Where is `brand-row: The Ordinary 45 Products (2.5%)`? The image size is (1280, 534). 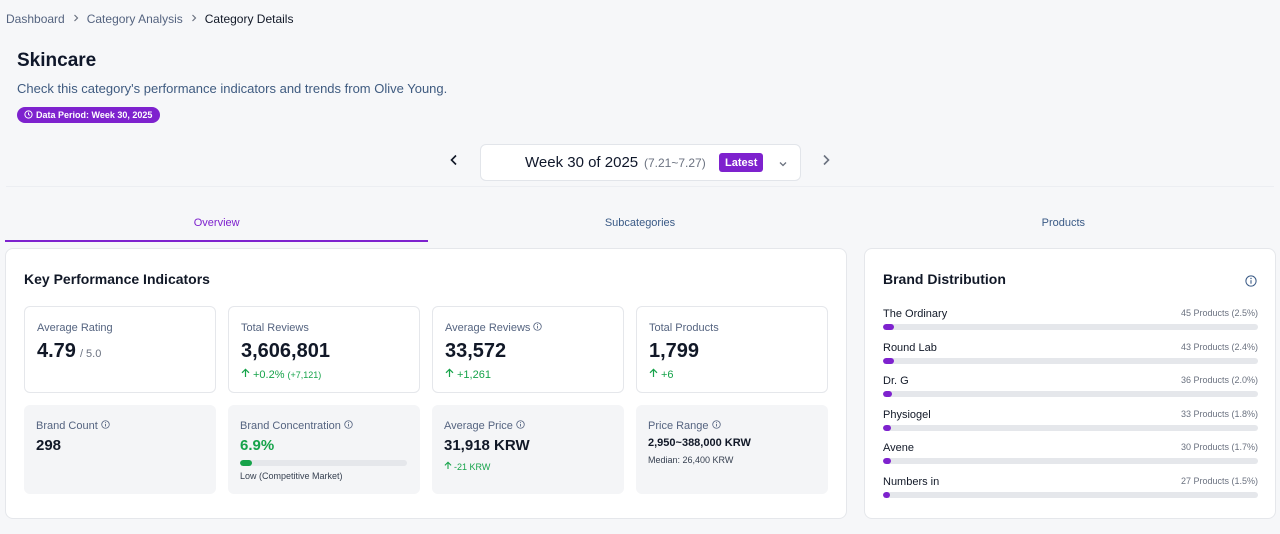 brand-row: The Ordinary 45 Products (2.5%) is located at coordinates (1070, 325).